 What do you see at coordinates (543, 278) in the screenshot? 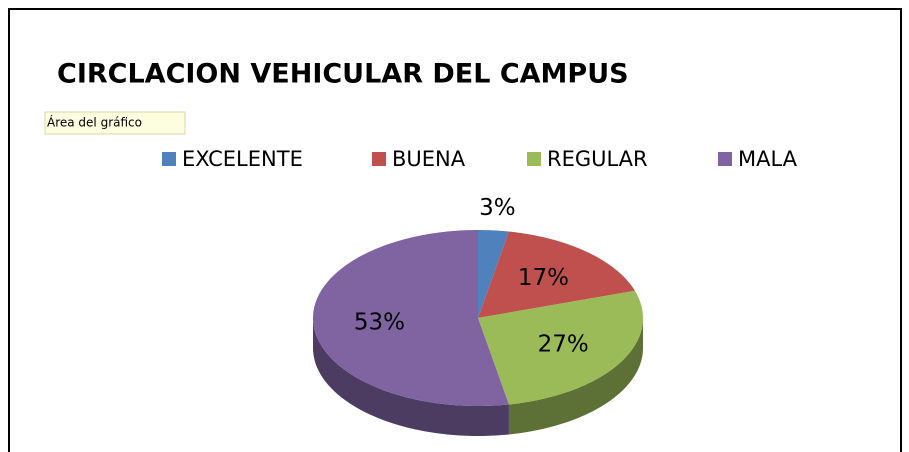
I see `data-label: 17%` at bounding box center [543, 278].